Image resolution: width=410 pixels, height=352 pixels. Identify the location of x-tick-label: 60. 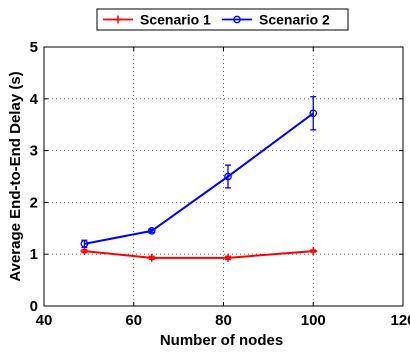
(133, 320).